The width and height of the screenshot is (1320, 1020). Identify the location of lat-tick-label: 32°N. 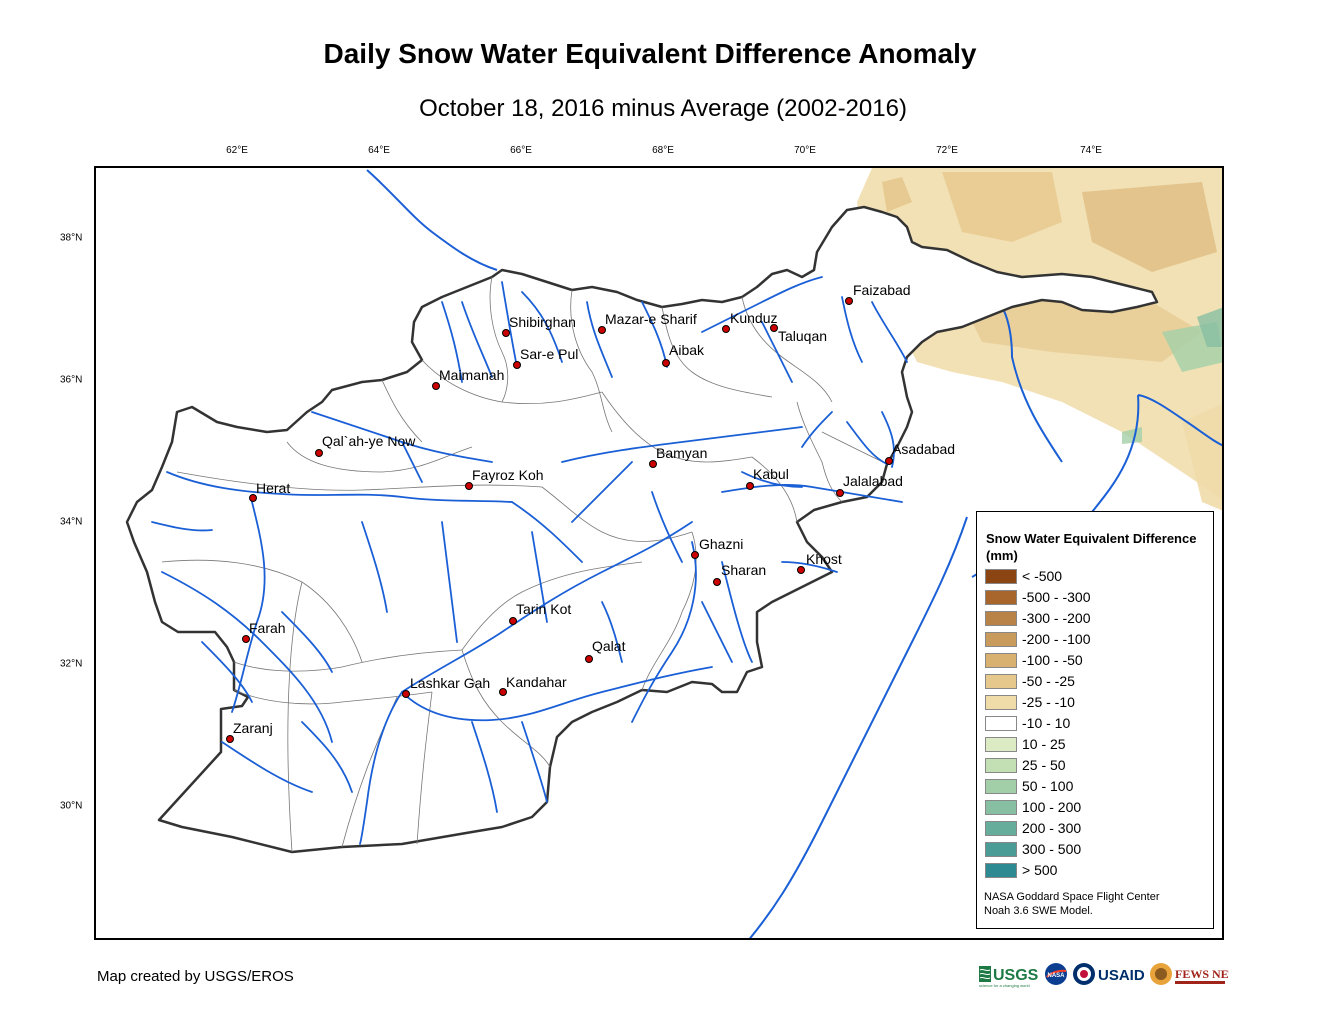
(71, 664).